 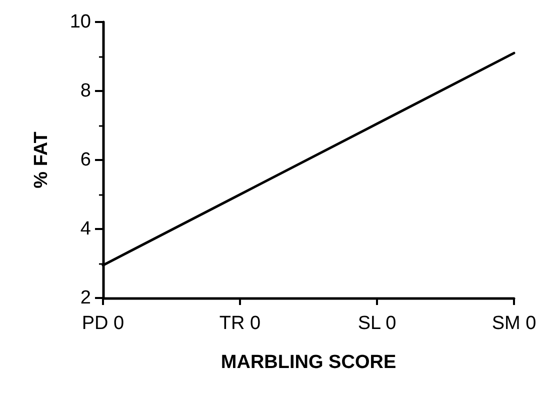 What do you see at coordinates (240, 323) in the screenshot?
I see `x-tick-label: TR 0` at bounding box center [240, 323].